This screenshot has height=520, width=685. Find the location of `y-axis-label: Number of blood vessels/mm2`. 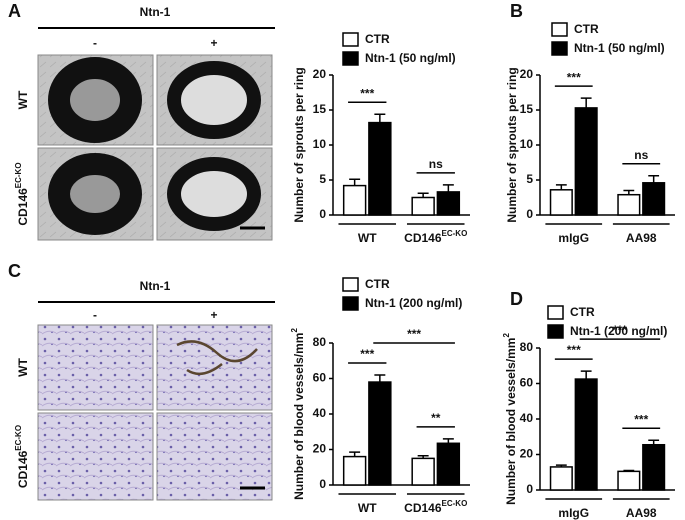

y-axis-label: Number of blood vessels/mm2 is located at coordinates (298, 414).